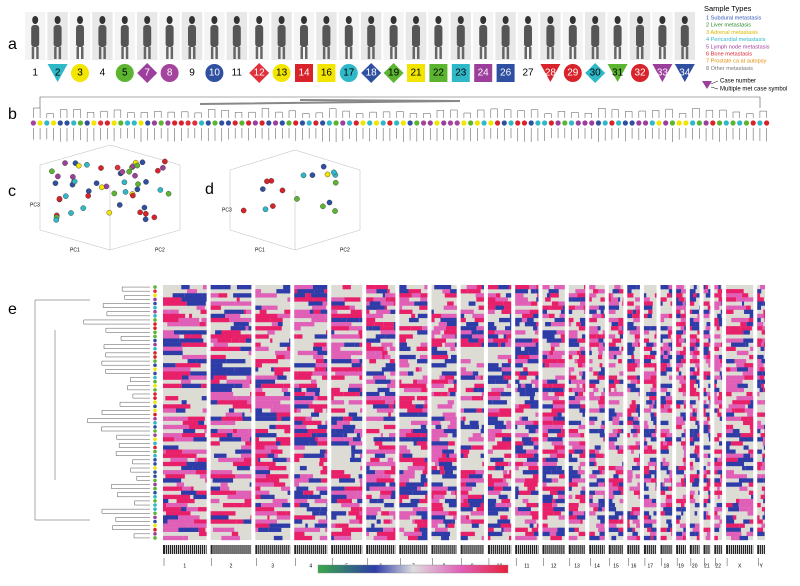 The image size is (800, 586). What do you see at coordinates (707, 549) in the screenshot?
I see `chromosome-ideogram` at bounding box center [707, 549].